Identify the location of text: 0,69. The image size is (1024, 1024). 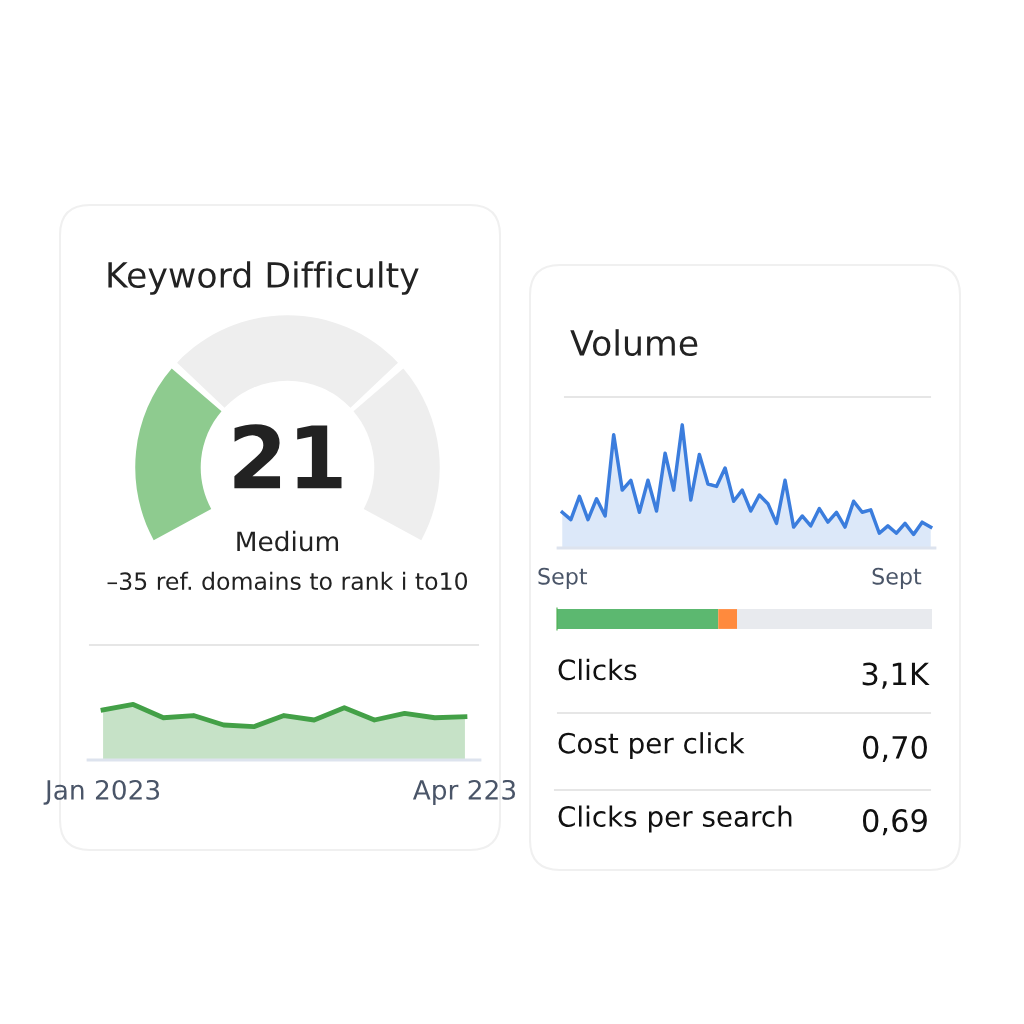
(894, 822).